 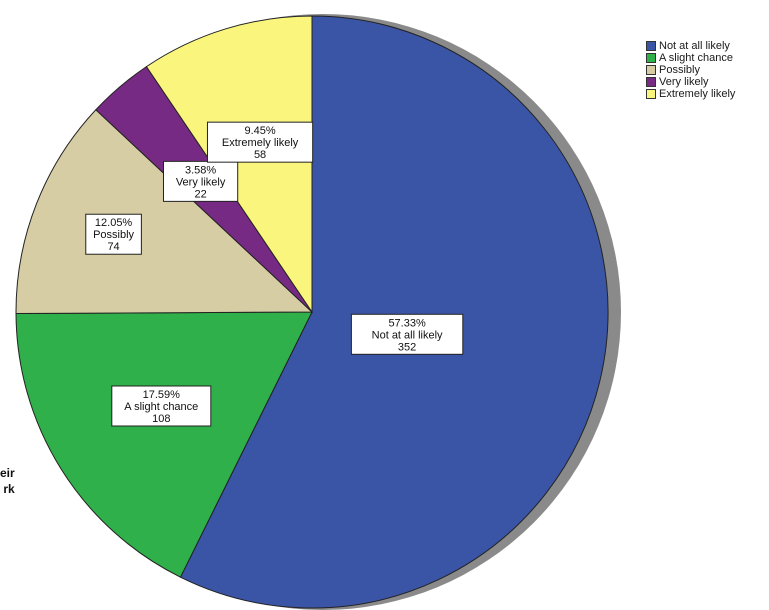 What do you see at coordinates (694, 46) in the screenshot?
I see `legend-label: Not at all likely` at bounding box center [694, 46].